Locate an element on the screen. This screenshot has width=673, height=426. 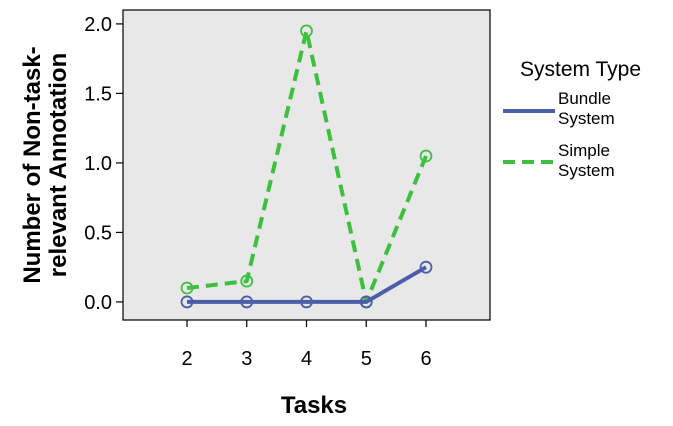
legend-label-bundle-line-2: System is located at coordinates (586, 118).